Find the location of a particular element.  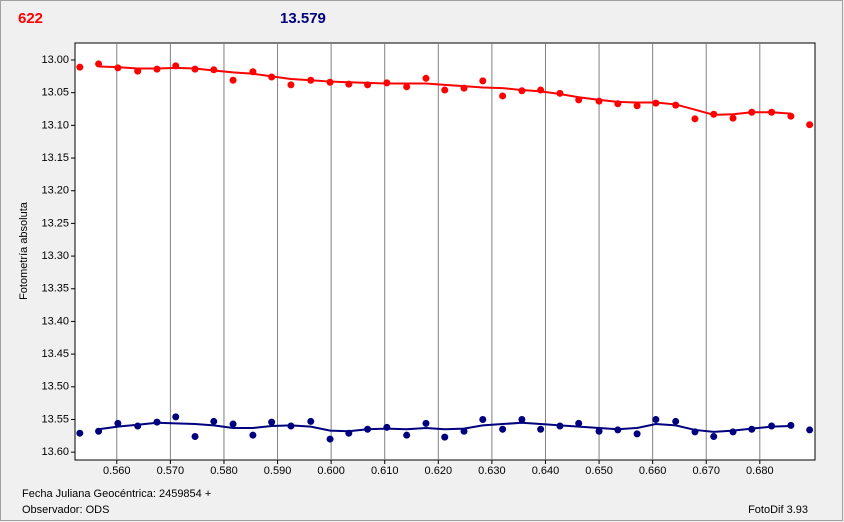

x-tick-label: 0.560 is located at coordinates (117, 471).